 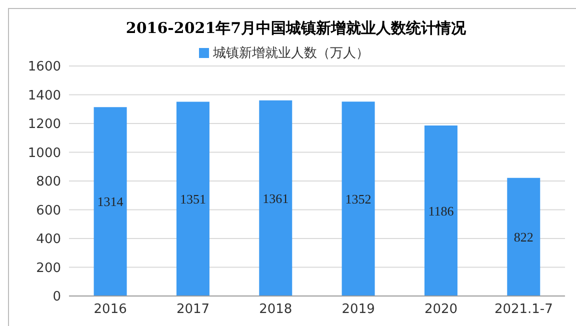 I want to click on x-tick-label: 2021.1-7, so click(x=523, y=310).